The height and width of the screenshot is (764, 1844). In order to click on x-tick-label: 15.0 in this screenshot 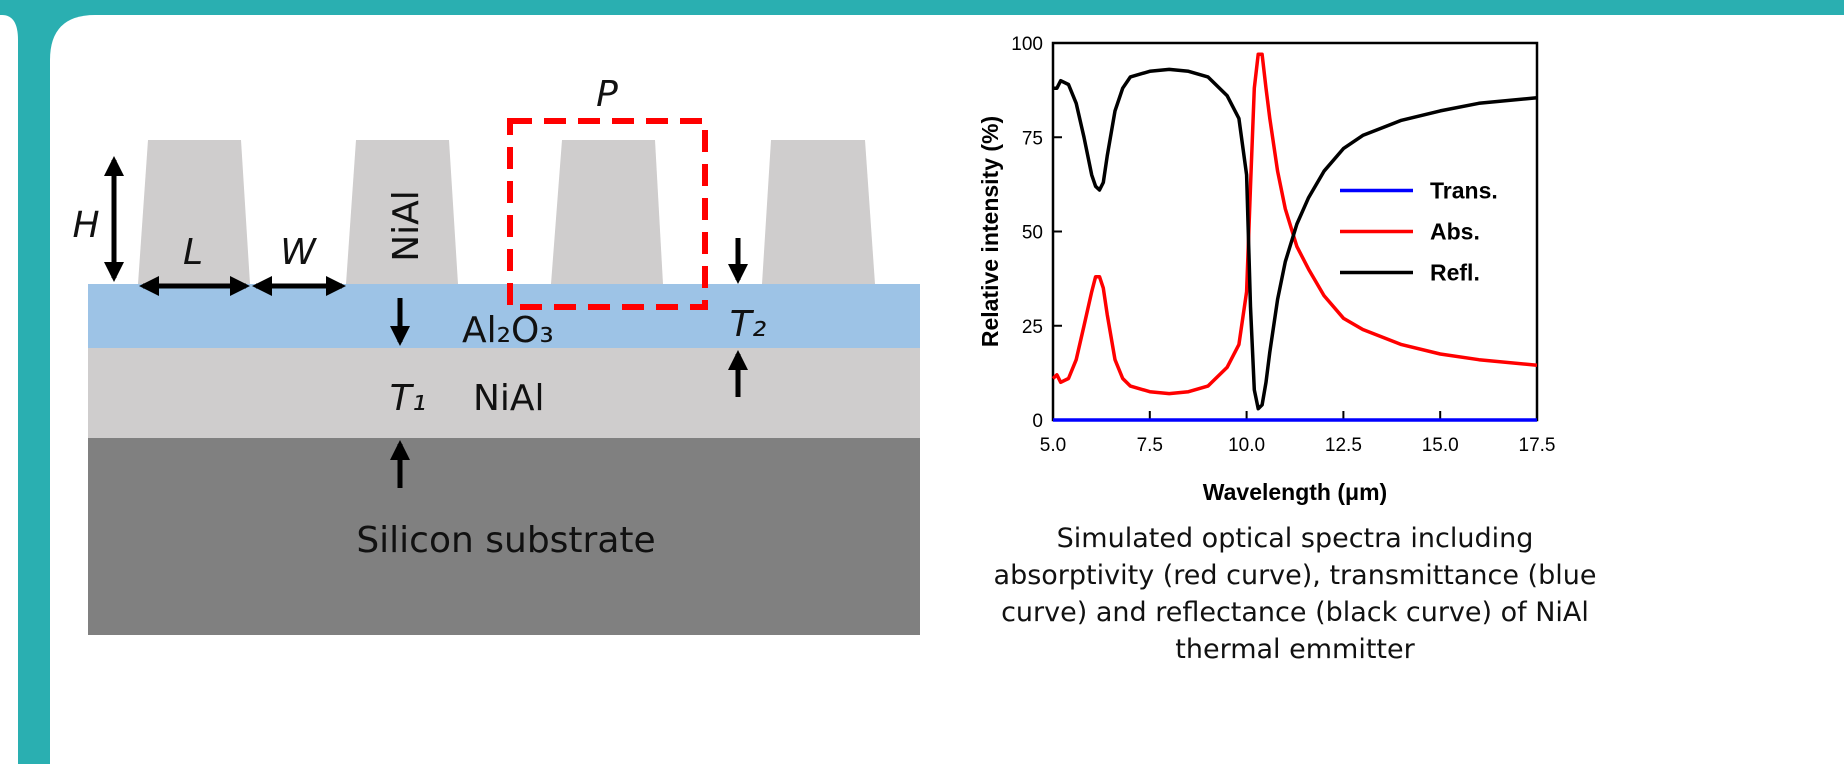, I will do `click(1440, 445)`.